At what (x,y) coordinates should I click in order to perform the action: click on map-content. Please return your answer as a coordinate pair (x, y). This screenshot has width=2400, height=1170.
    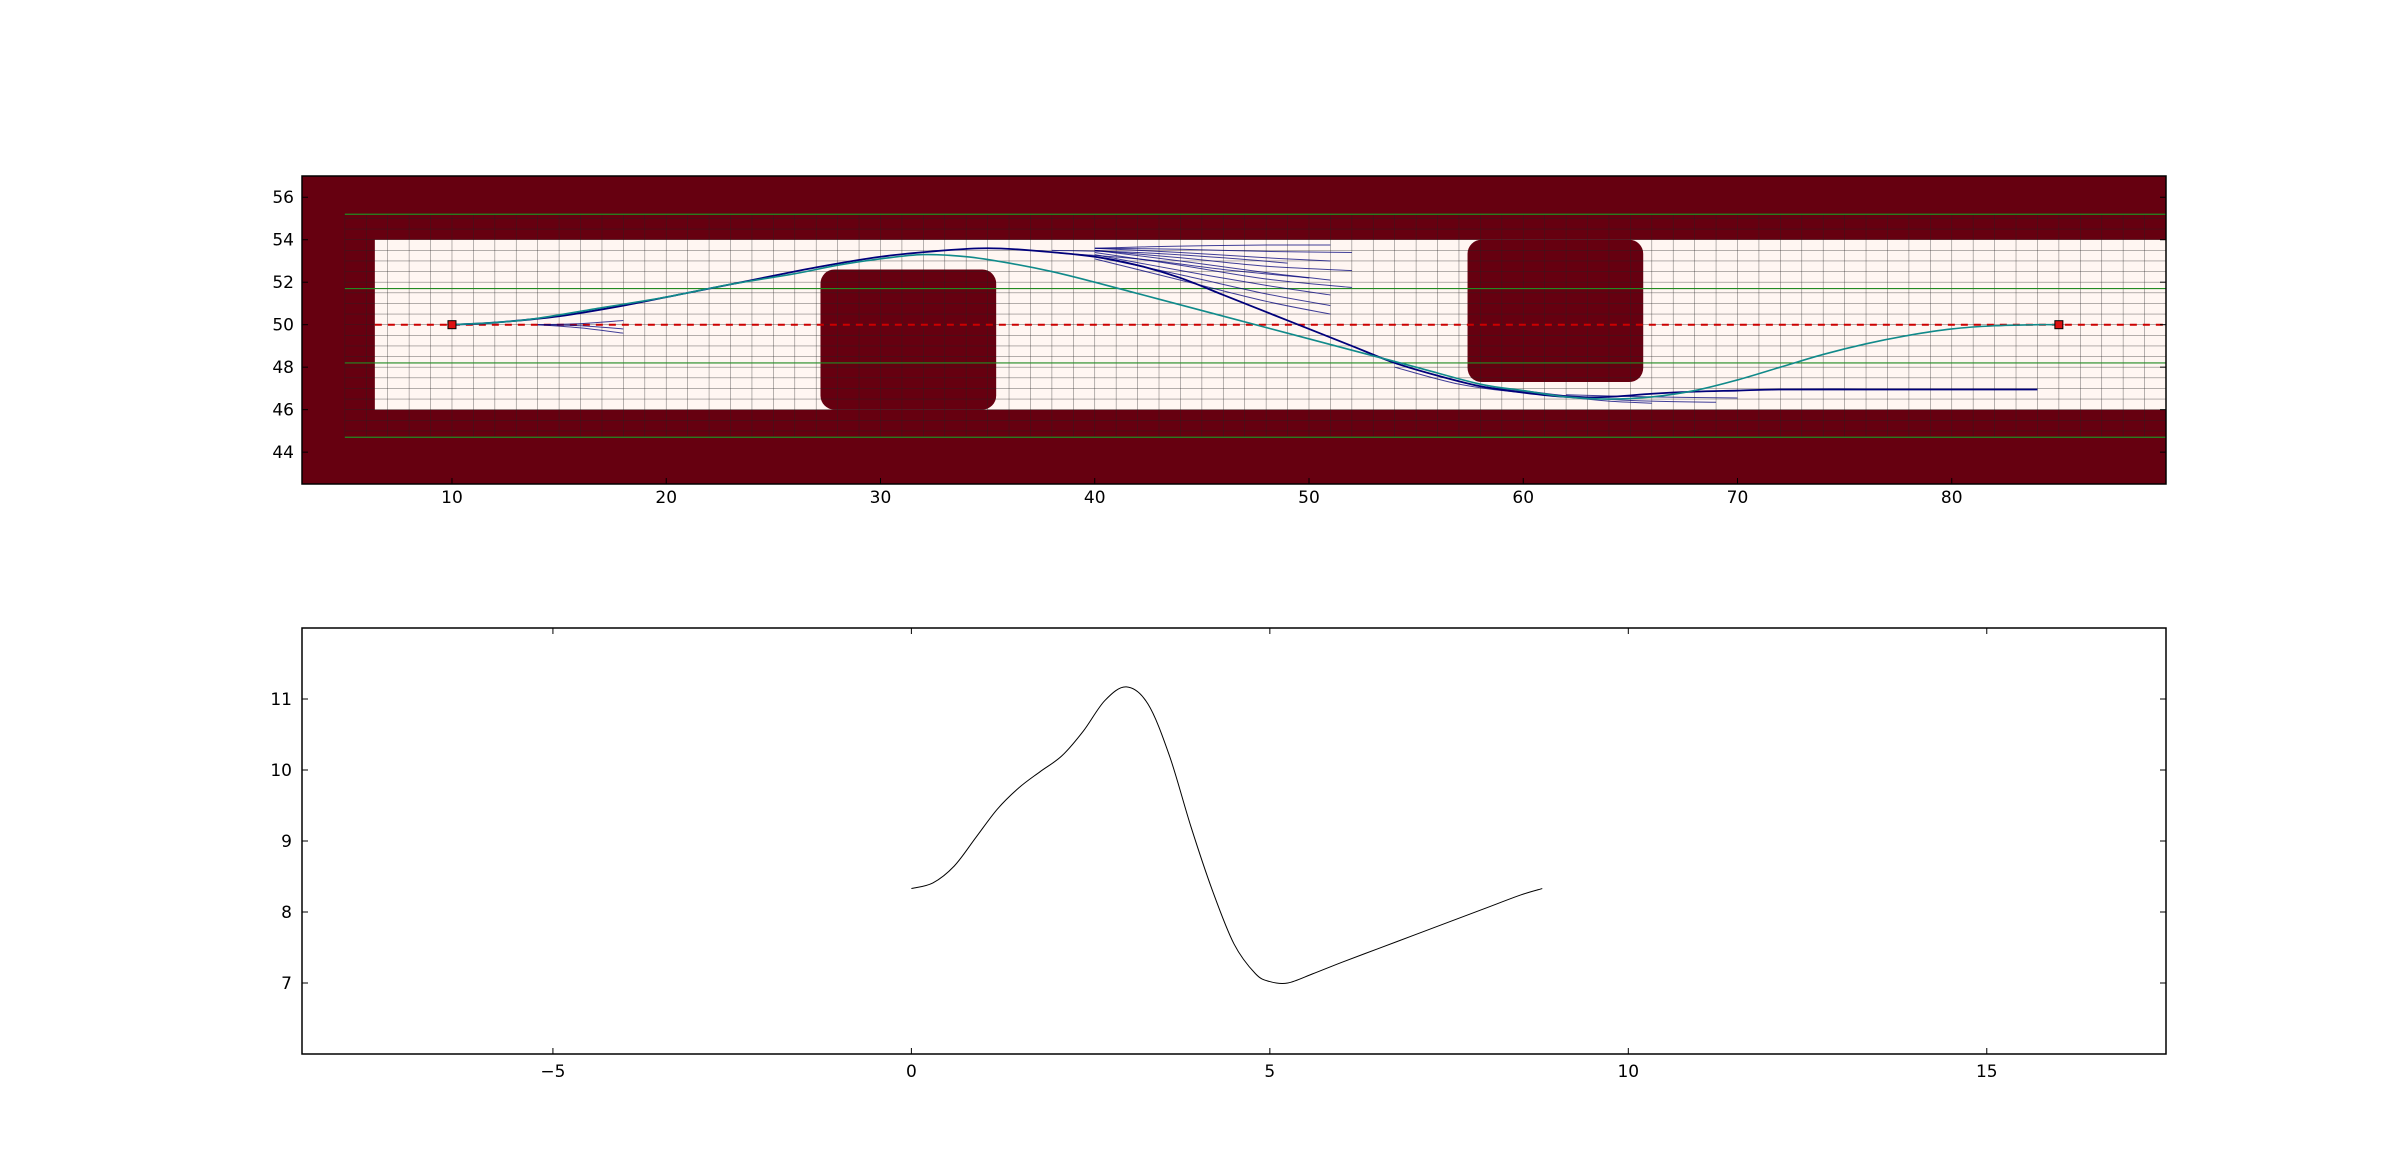
    Looking at the image, I should click on (1255, 325).